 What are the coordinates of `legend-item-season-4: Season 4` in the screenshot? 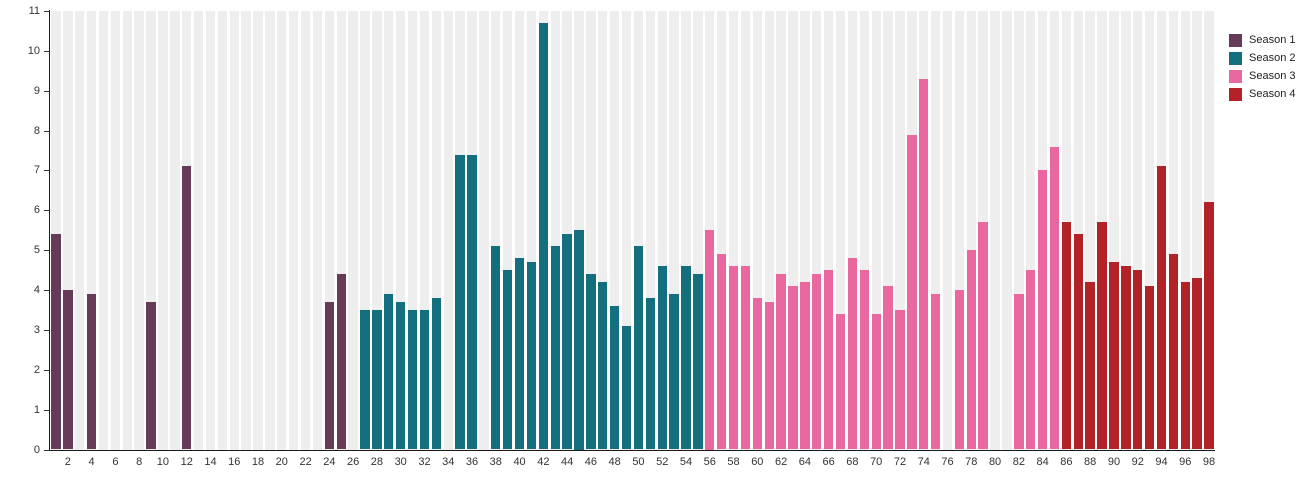 It's located at (1262, 94).